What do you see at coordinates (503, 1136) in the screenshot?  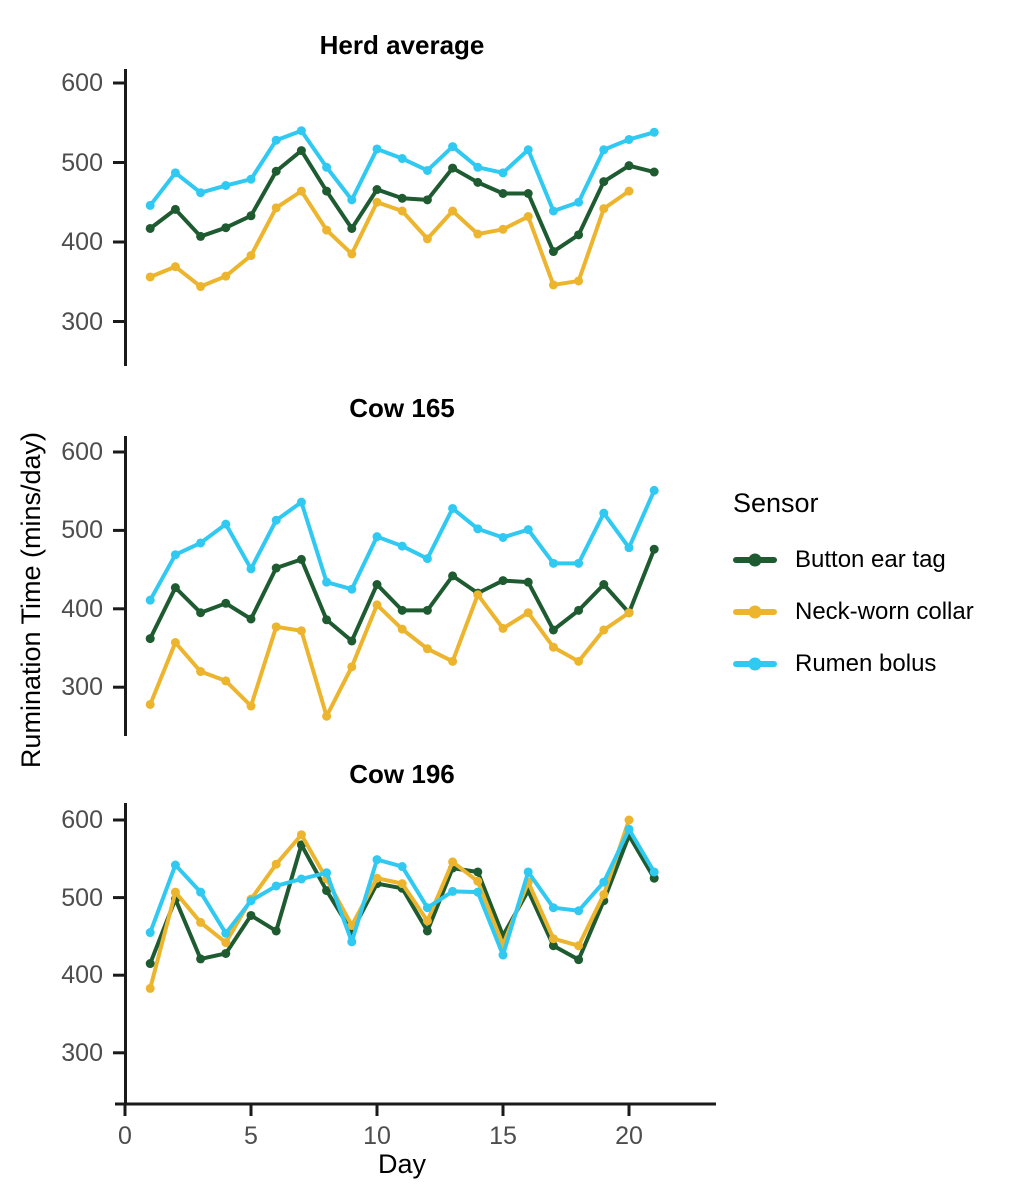 I see `x-tick-label: 15` at bounding box center [503, 1136].